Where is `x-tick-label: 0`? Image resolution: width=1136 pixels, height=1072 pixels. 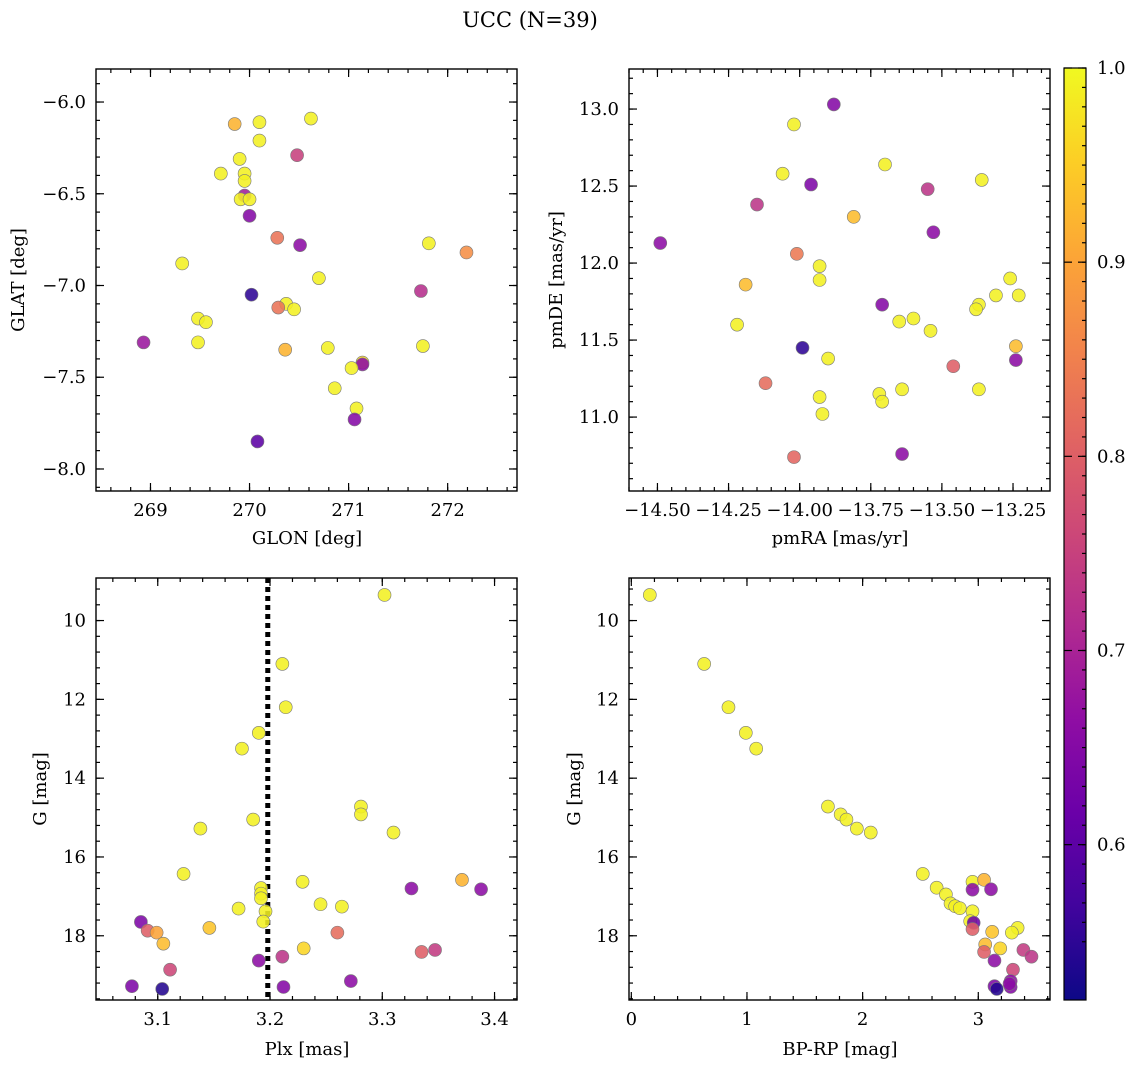 x-tick-label: 0 is located at coordinates (631, 1019).